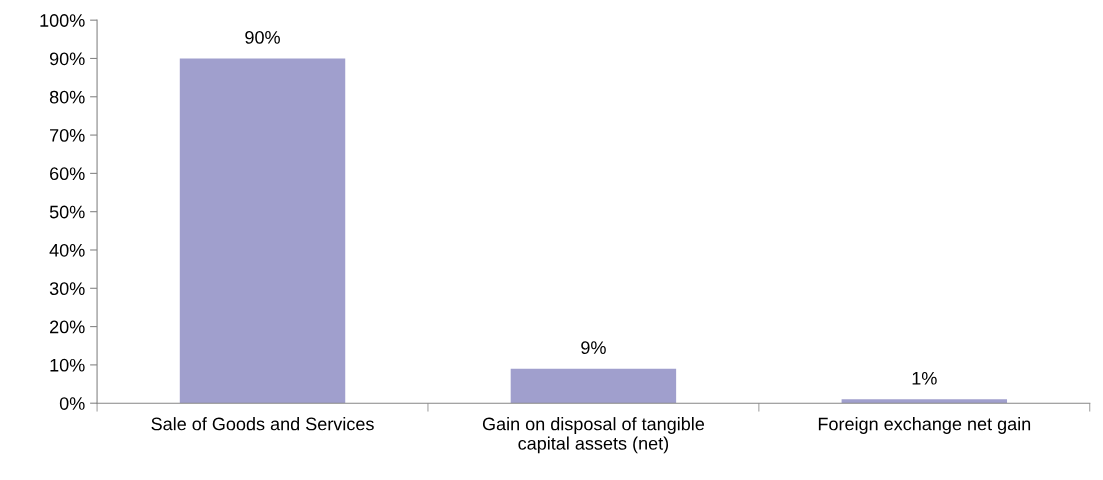 This screenshot has height=480, width=1103. Describe the element at coordinates (72, 403) in the screenshot. I see `y-tick-label: 0%` at that location.